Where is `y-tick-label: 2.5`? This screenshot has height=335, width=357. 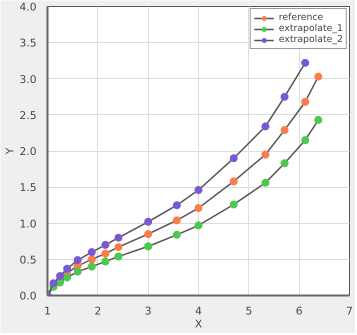 y-tick-label: 2.5 is located at coordinates (28, 115).